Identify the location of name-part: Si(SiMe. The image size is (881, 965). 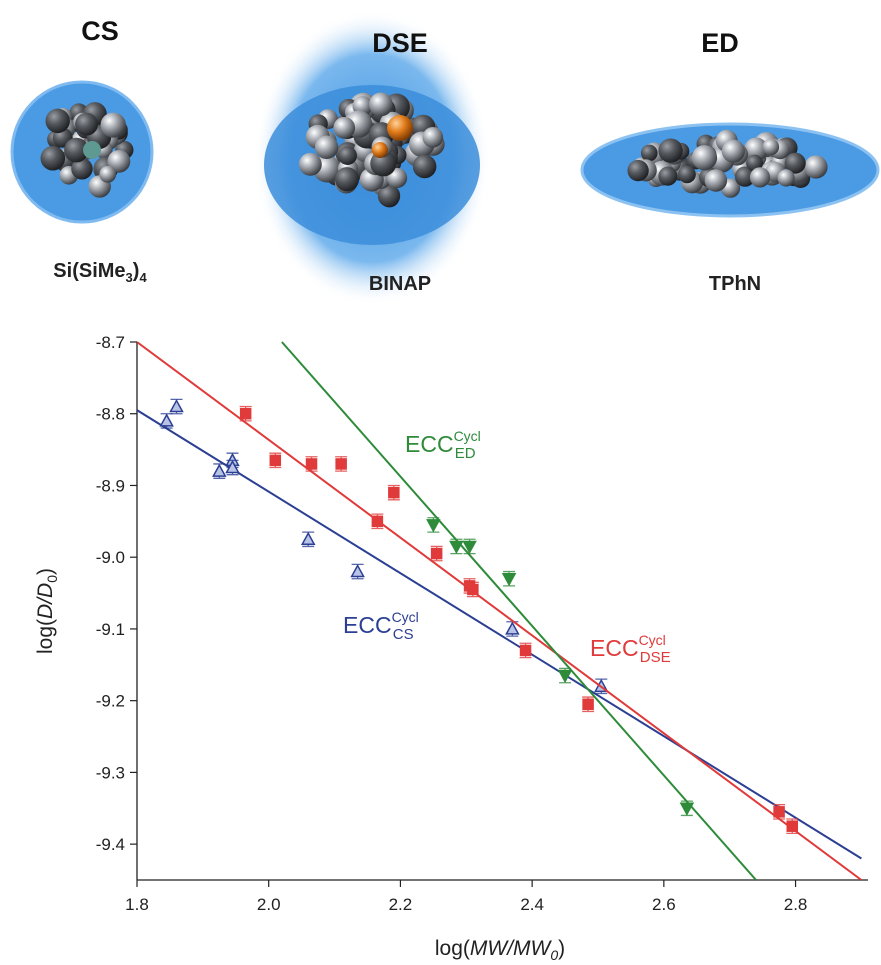
(89, 271).